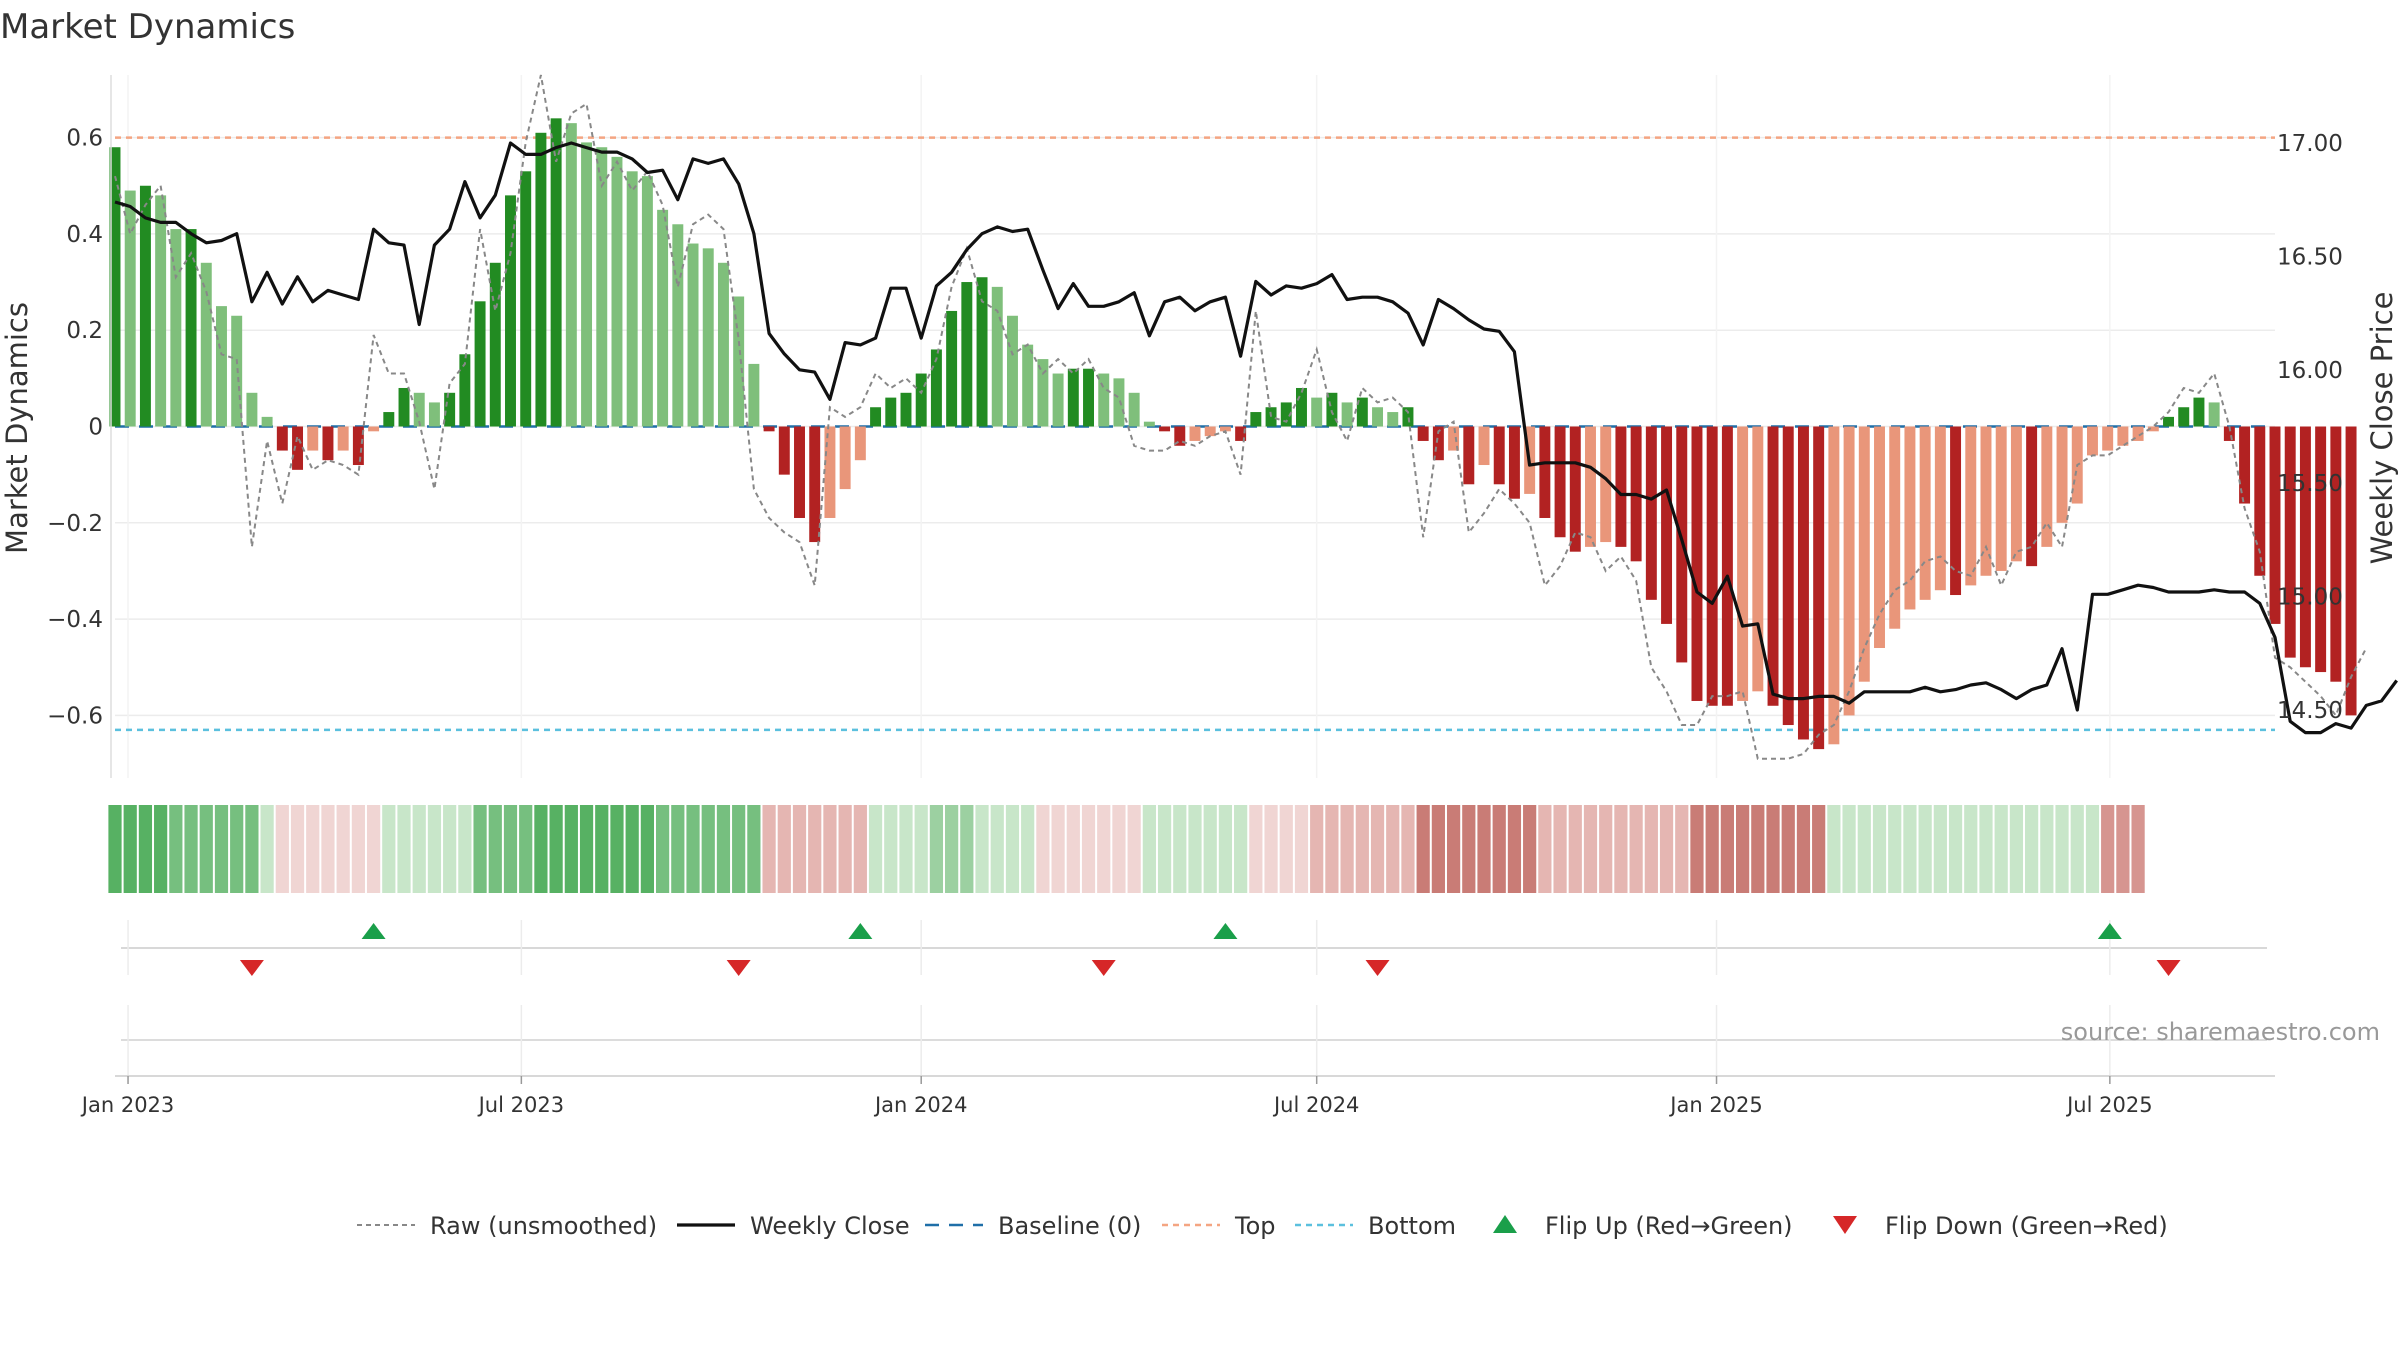 The image size is (2400, 1350). I want to click on flip-markers, so click(1194, 948).